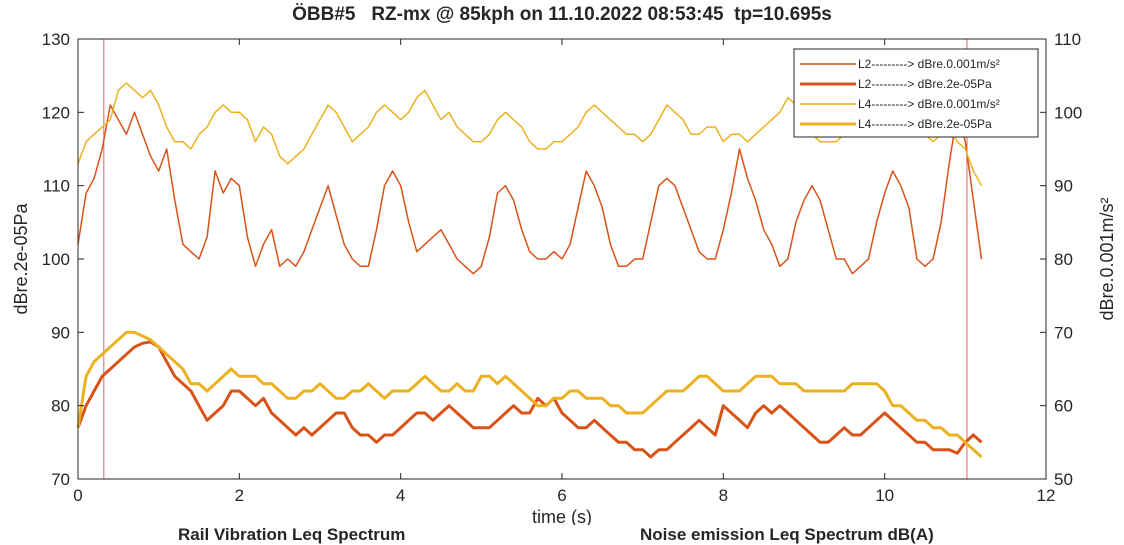 This screenshot has height=545, width=1124. What do you see at coordinates (60, 406) in the screenshot?
I see `y-left-tick-label: 80` at bounding box center [60, 406].